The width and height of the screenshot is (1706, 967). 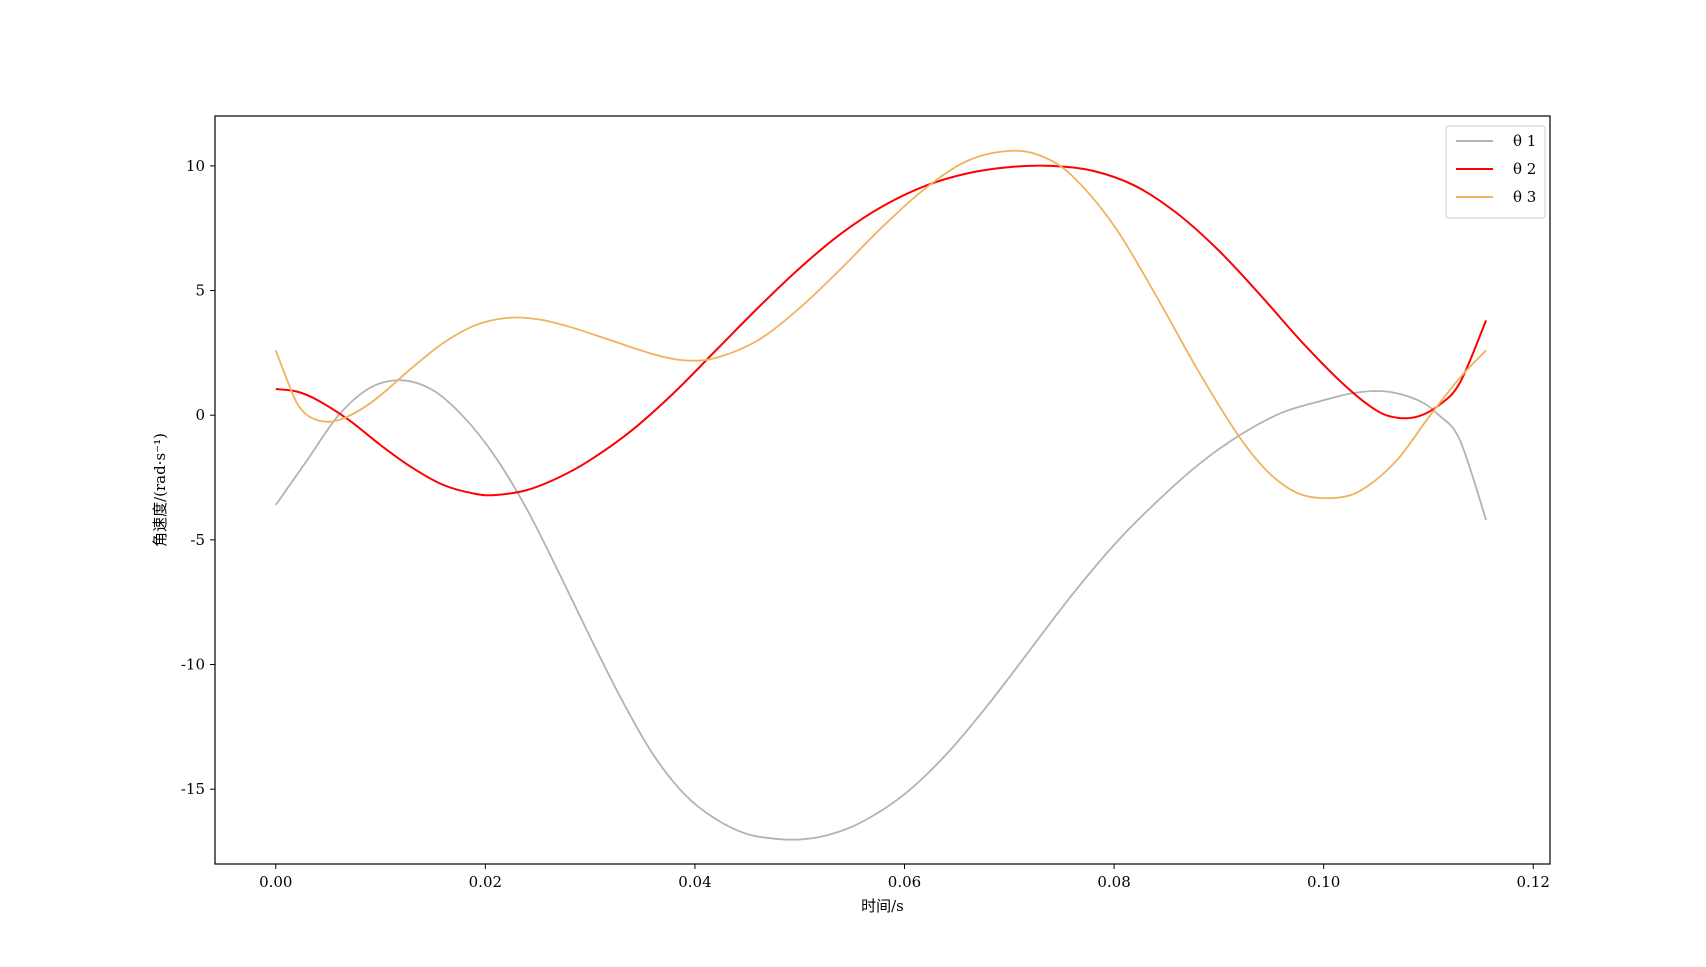 What do you see at coordinates (1323, 882) in the screenshot?
I see `x-tick-label: 0.10` at bounding box center [1323, 882].